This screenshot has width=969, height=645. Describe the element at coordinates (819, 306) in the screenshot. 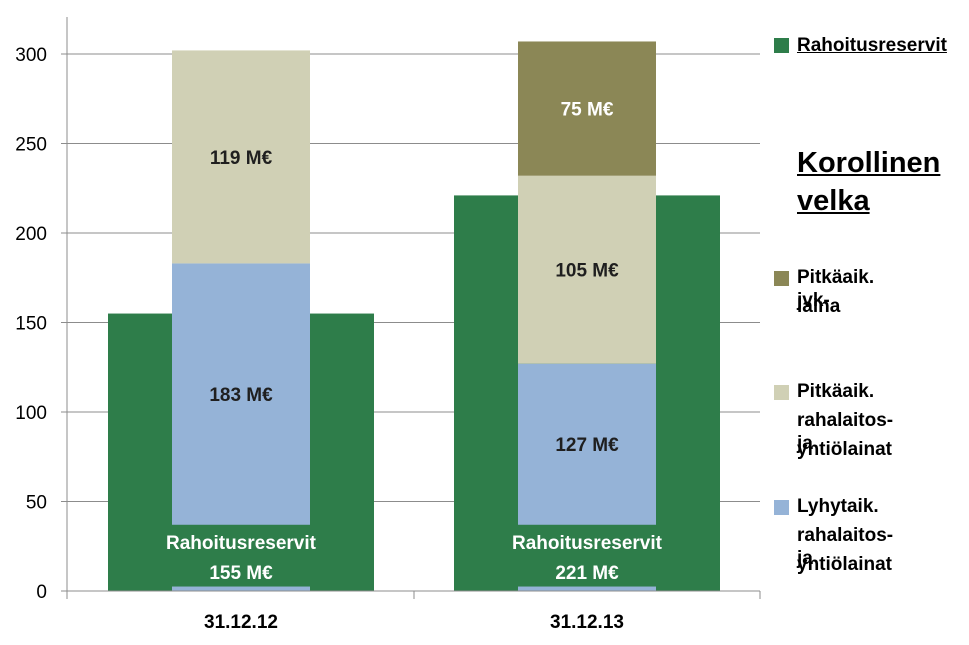

I see `legend-label-jvk-line2: laina` at that location.